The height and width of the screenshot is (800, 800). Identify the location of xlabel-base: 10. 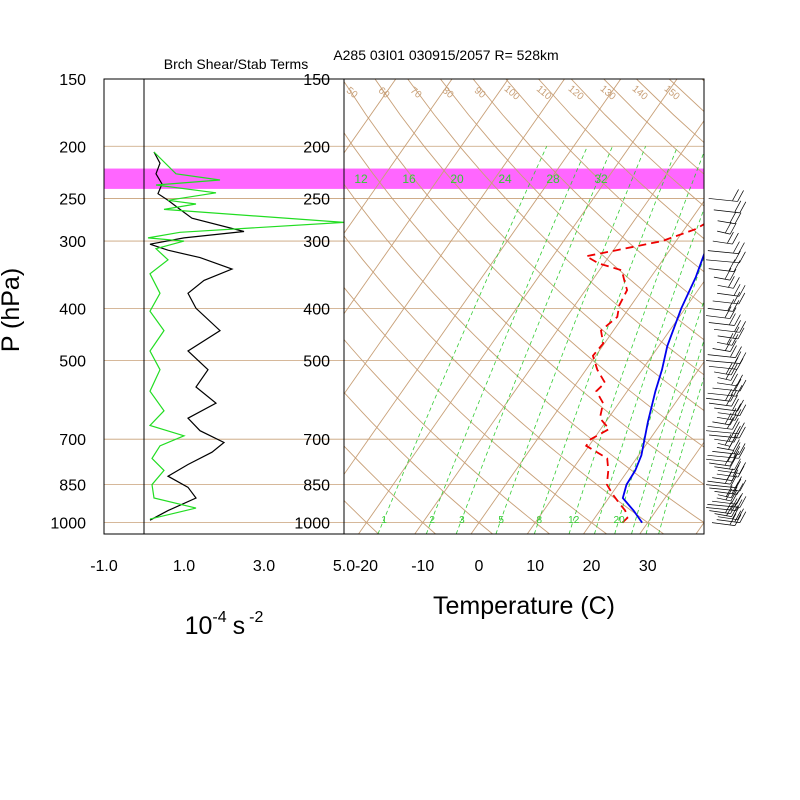
(199, 626).